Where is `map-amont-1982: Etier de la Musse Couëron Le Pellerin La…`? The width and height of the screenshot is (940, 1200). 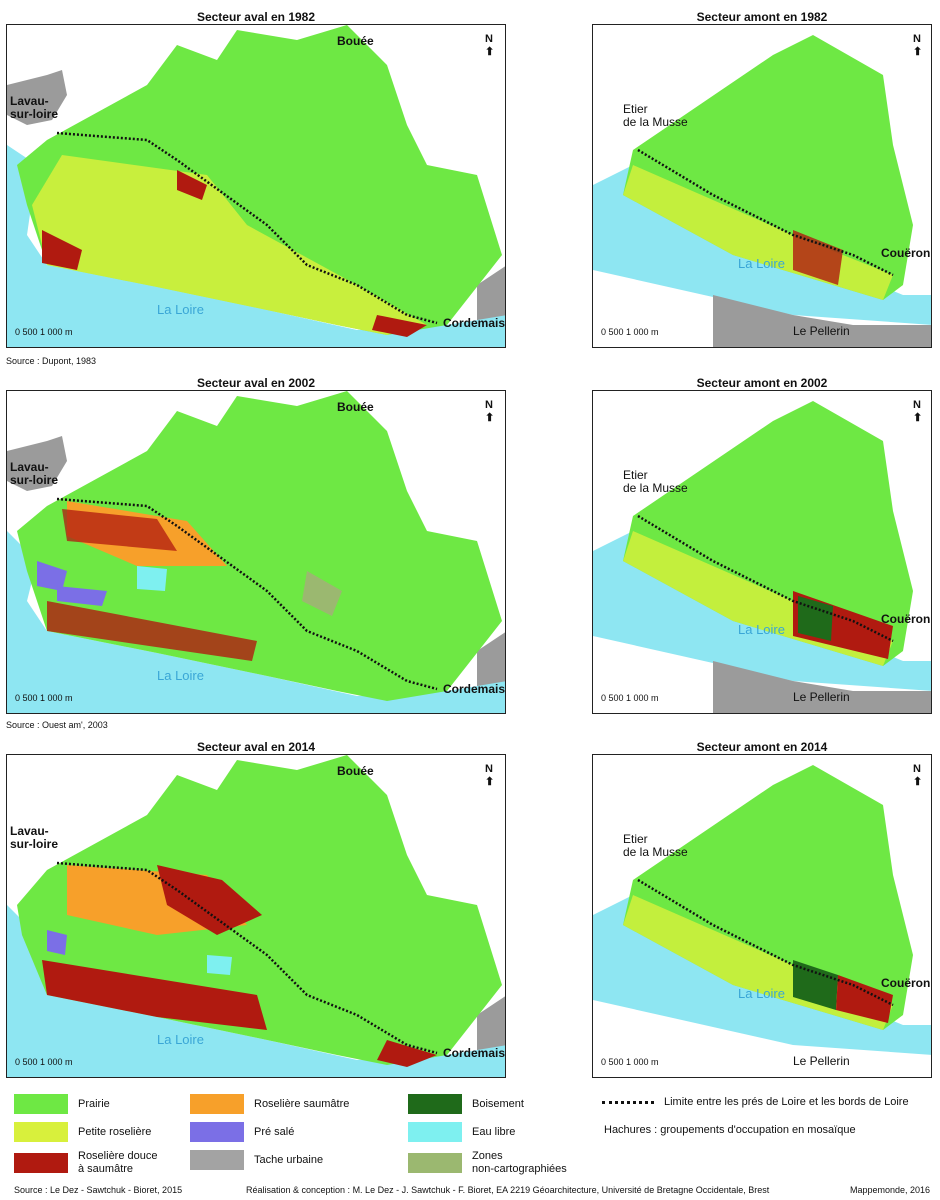 map-amont-1982: Etier de la Musse Couëron Le Pellerin La… is located at coordinates (762, 186).